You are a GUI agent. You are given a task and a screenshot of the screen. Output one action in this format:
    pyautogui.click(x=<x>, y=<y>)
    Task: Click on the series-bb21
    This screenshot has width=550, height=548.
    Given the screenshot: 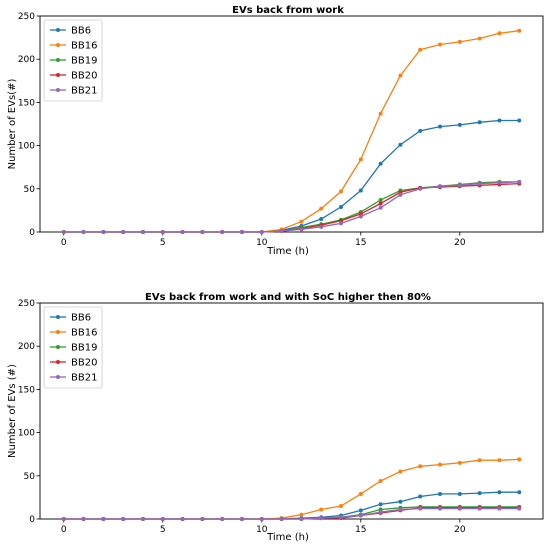 What is the action you would take?
    pyautogui.click(x=291, y=513)
    